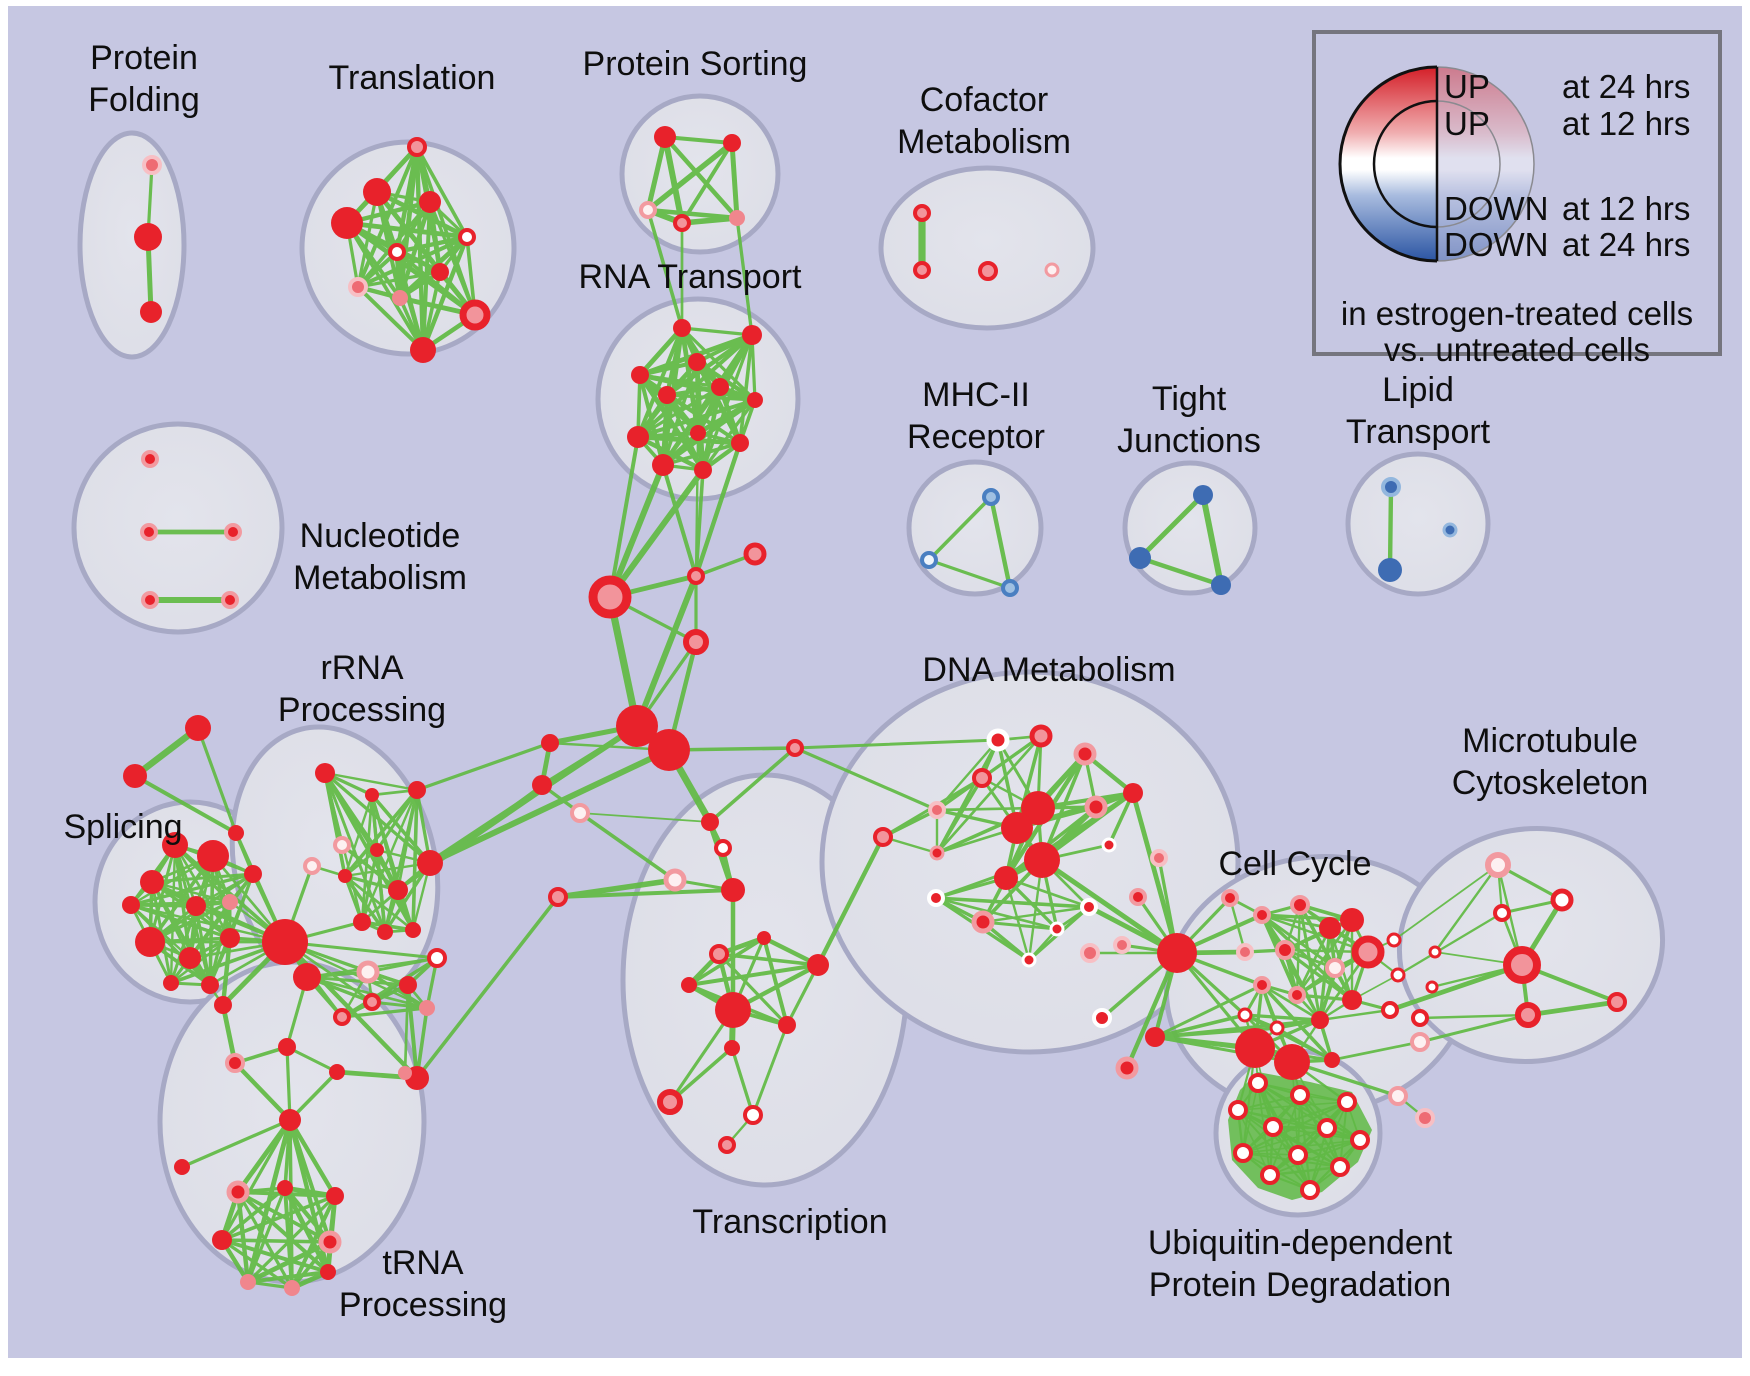  Describe the element at coordinates (253, 874) in the screenshot. I see `gene-node-s6` at that location.